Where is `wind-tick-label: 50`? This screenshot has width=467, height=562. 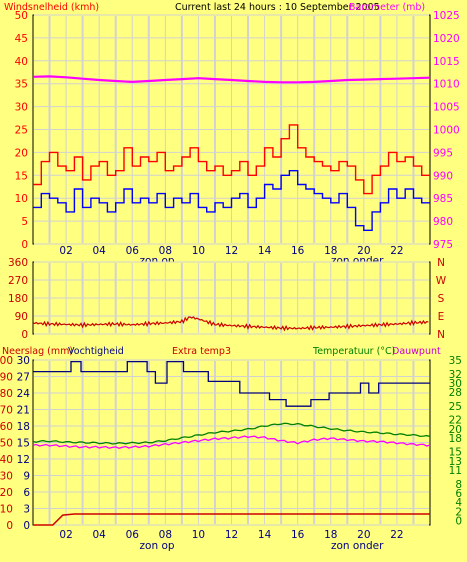 wind-tick-label: 50 is located at coordinates (21, 16).